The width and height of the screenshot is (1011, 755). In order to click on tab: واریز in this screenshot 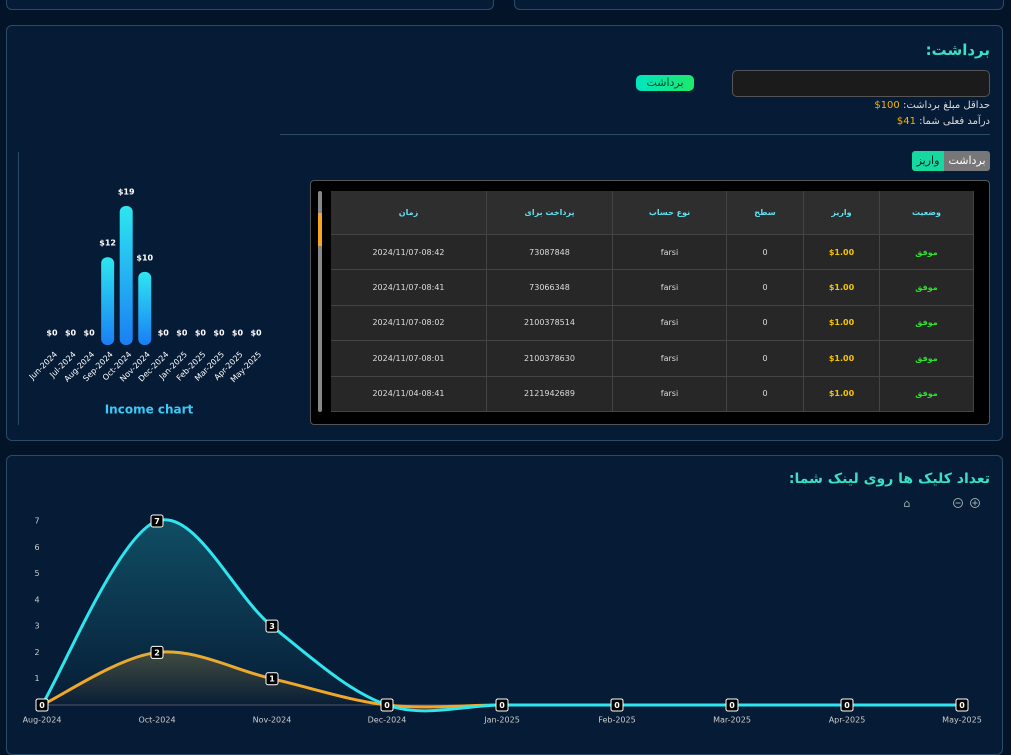, I will do `click(928, 161)`.